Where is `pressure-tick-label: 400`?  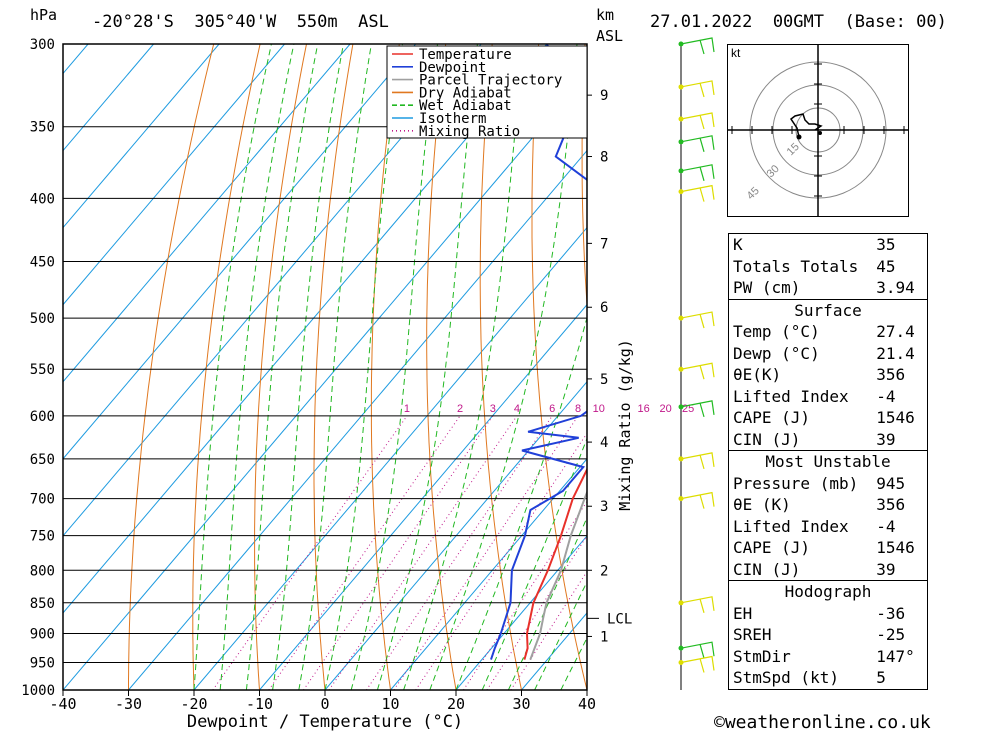 pressure-tick-label: 400 is located at coordinates (42, 199).